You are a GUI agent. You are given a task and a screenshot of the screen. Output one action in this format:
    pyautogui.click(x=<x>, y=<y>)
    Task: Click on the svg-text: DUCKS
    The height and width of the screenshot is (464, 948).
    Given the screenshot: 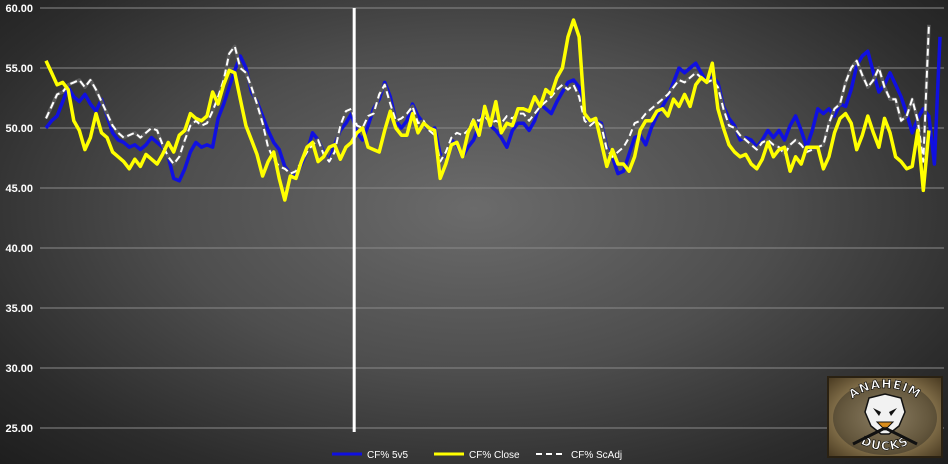 What is the action you would take?
    pyautogui.click(x=885, y=443)
    